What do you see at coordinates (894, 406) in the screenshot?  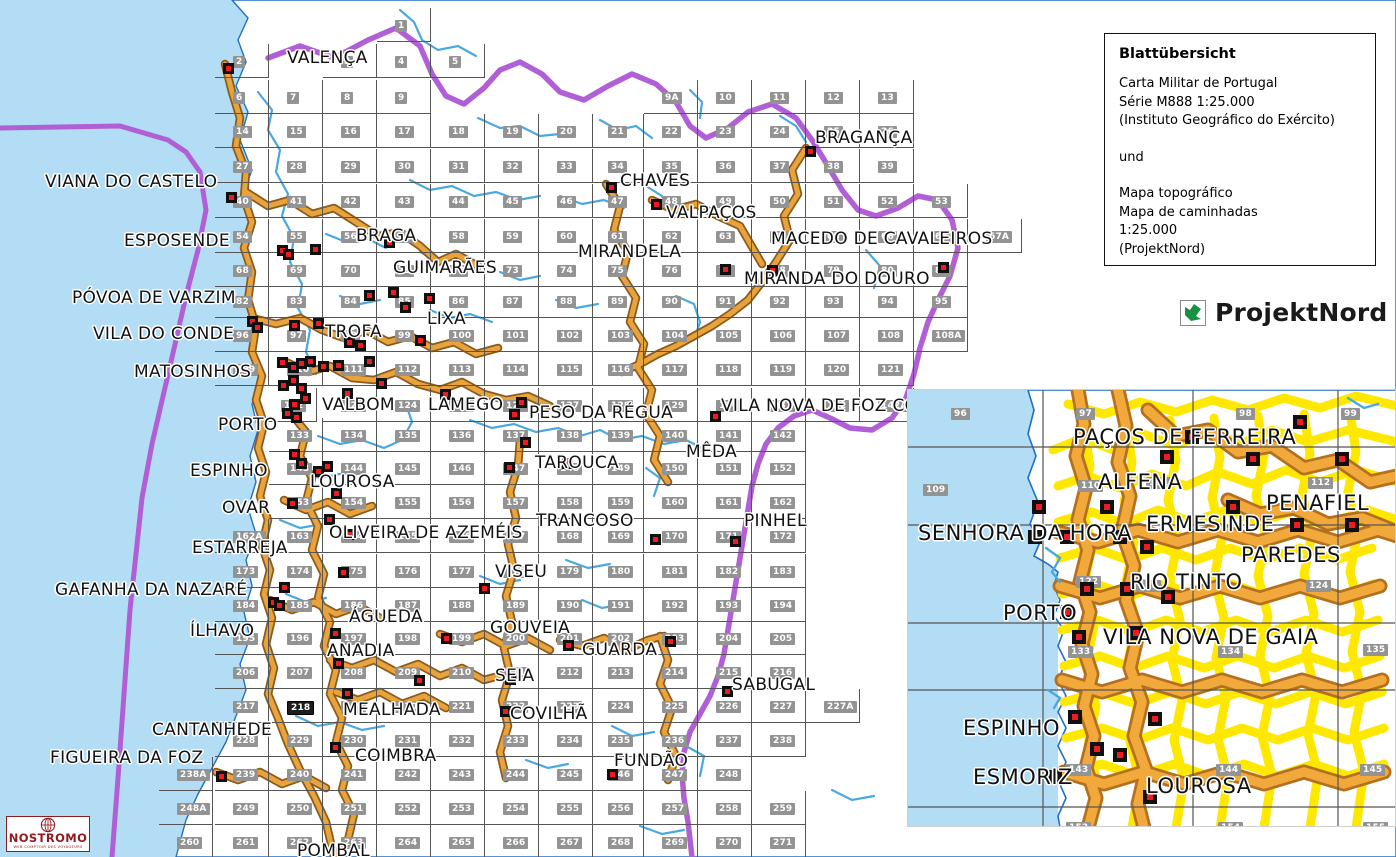 I see `sheet-number-label: 142A` at bounding box center [894, 406].